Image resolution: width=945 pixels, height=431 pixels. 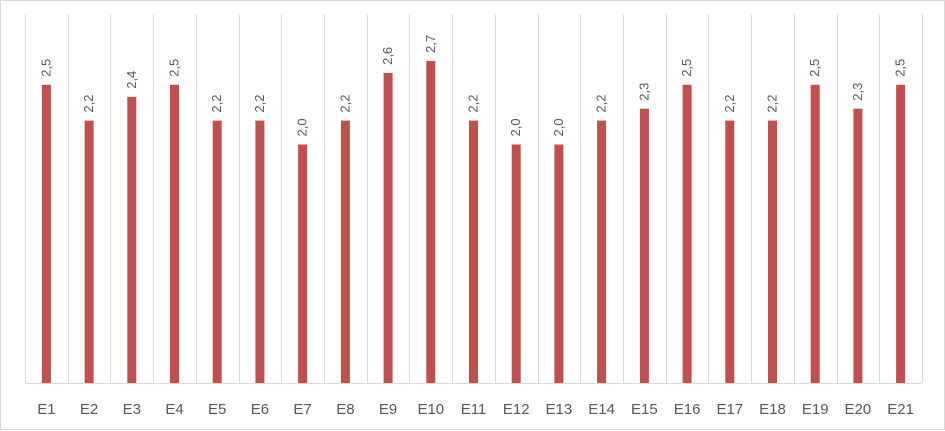 I want to click on bar-e11, so click(x=473, y=251).